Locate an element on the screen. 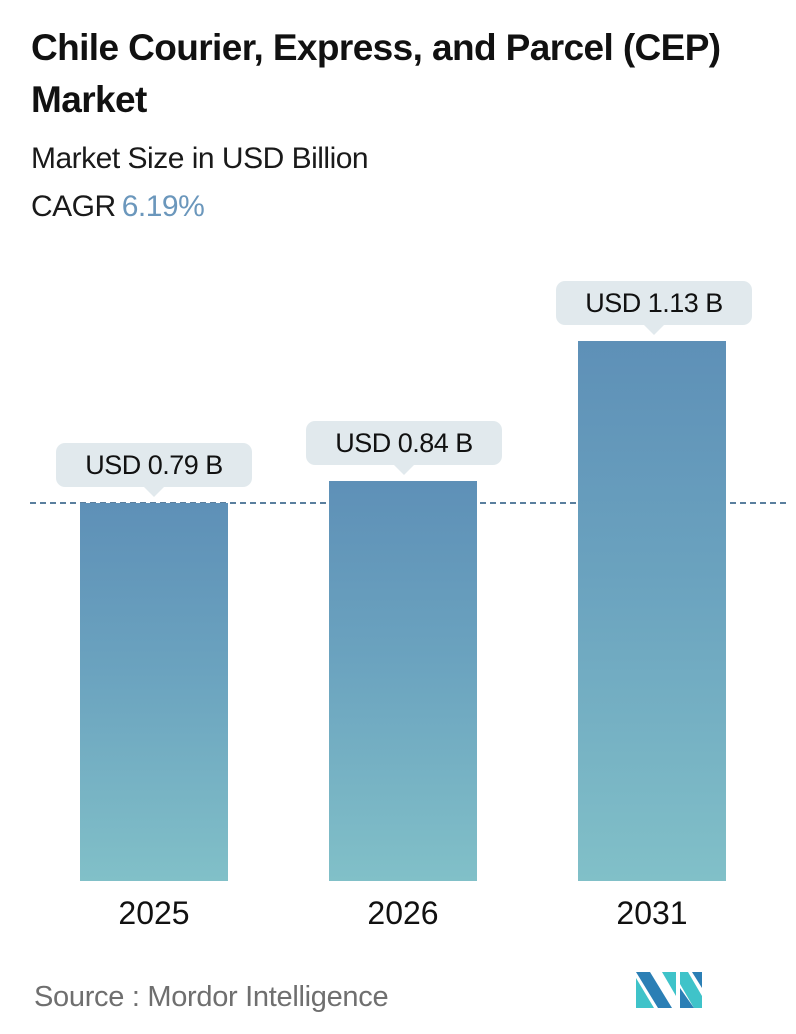  cagr-value: 6.19% is located at coordinates (163, 206).